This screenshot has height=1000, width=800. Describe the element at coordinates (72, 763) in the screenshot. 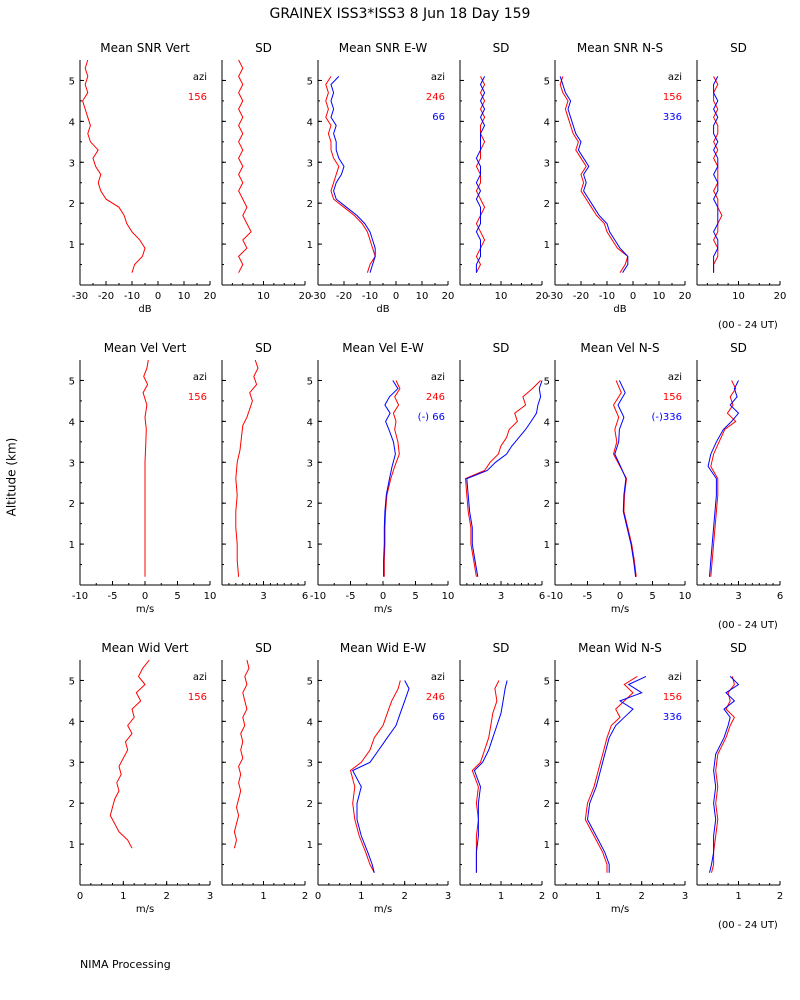

I see `panel-12-y-tick-label: 3` at that location.